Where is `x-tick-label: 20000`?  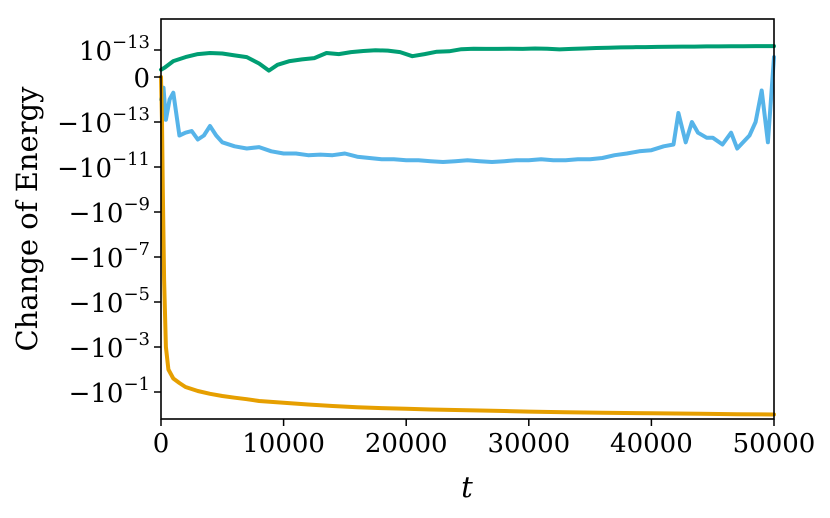 x-tick-label: 20000 is located at coordinates (406, 444).